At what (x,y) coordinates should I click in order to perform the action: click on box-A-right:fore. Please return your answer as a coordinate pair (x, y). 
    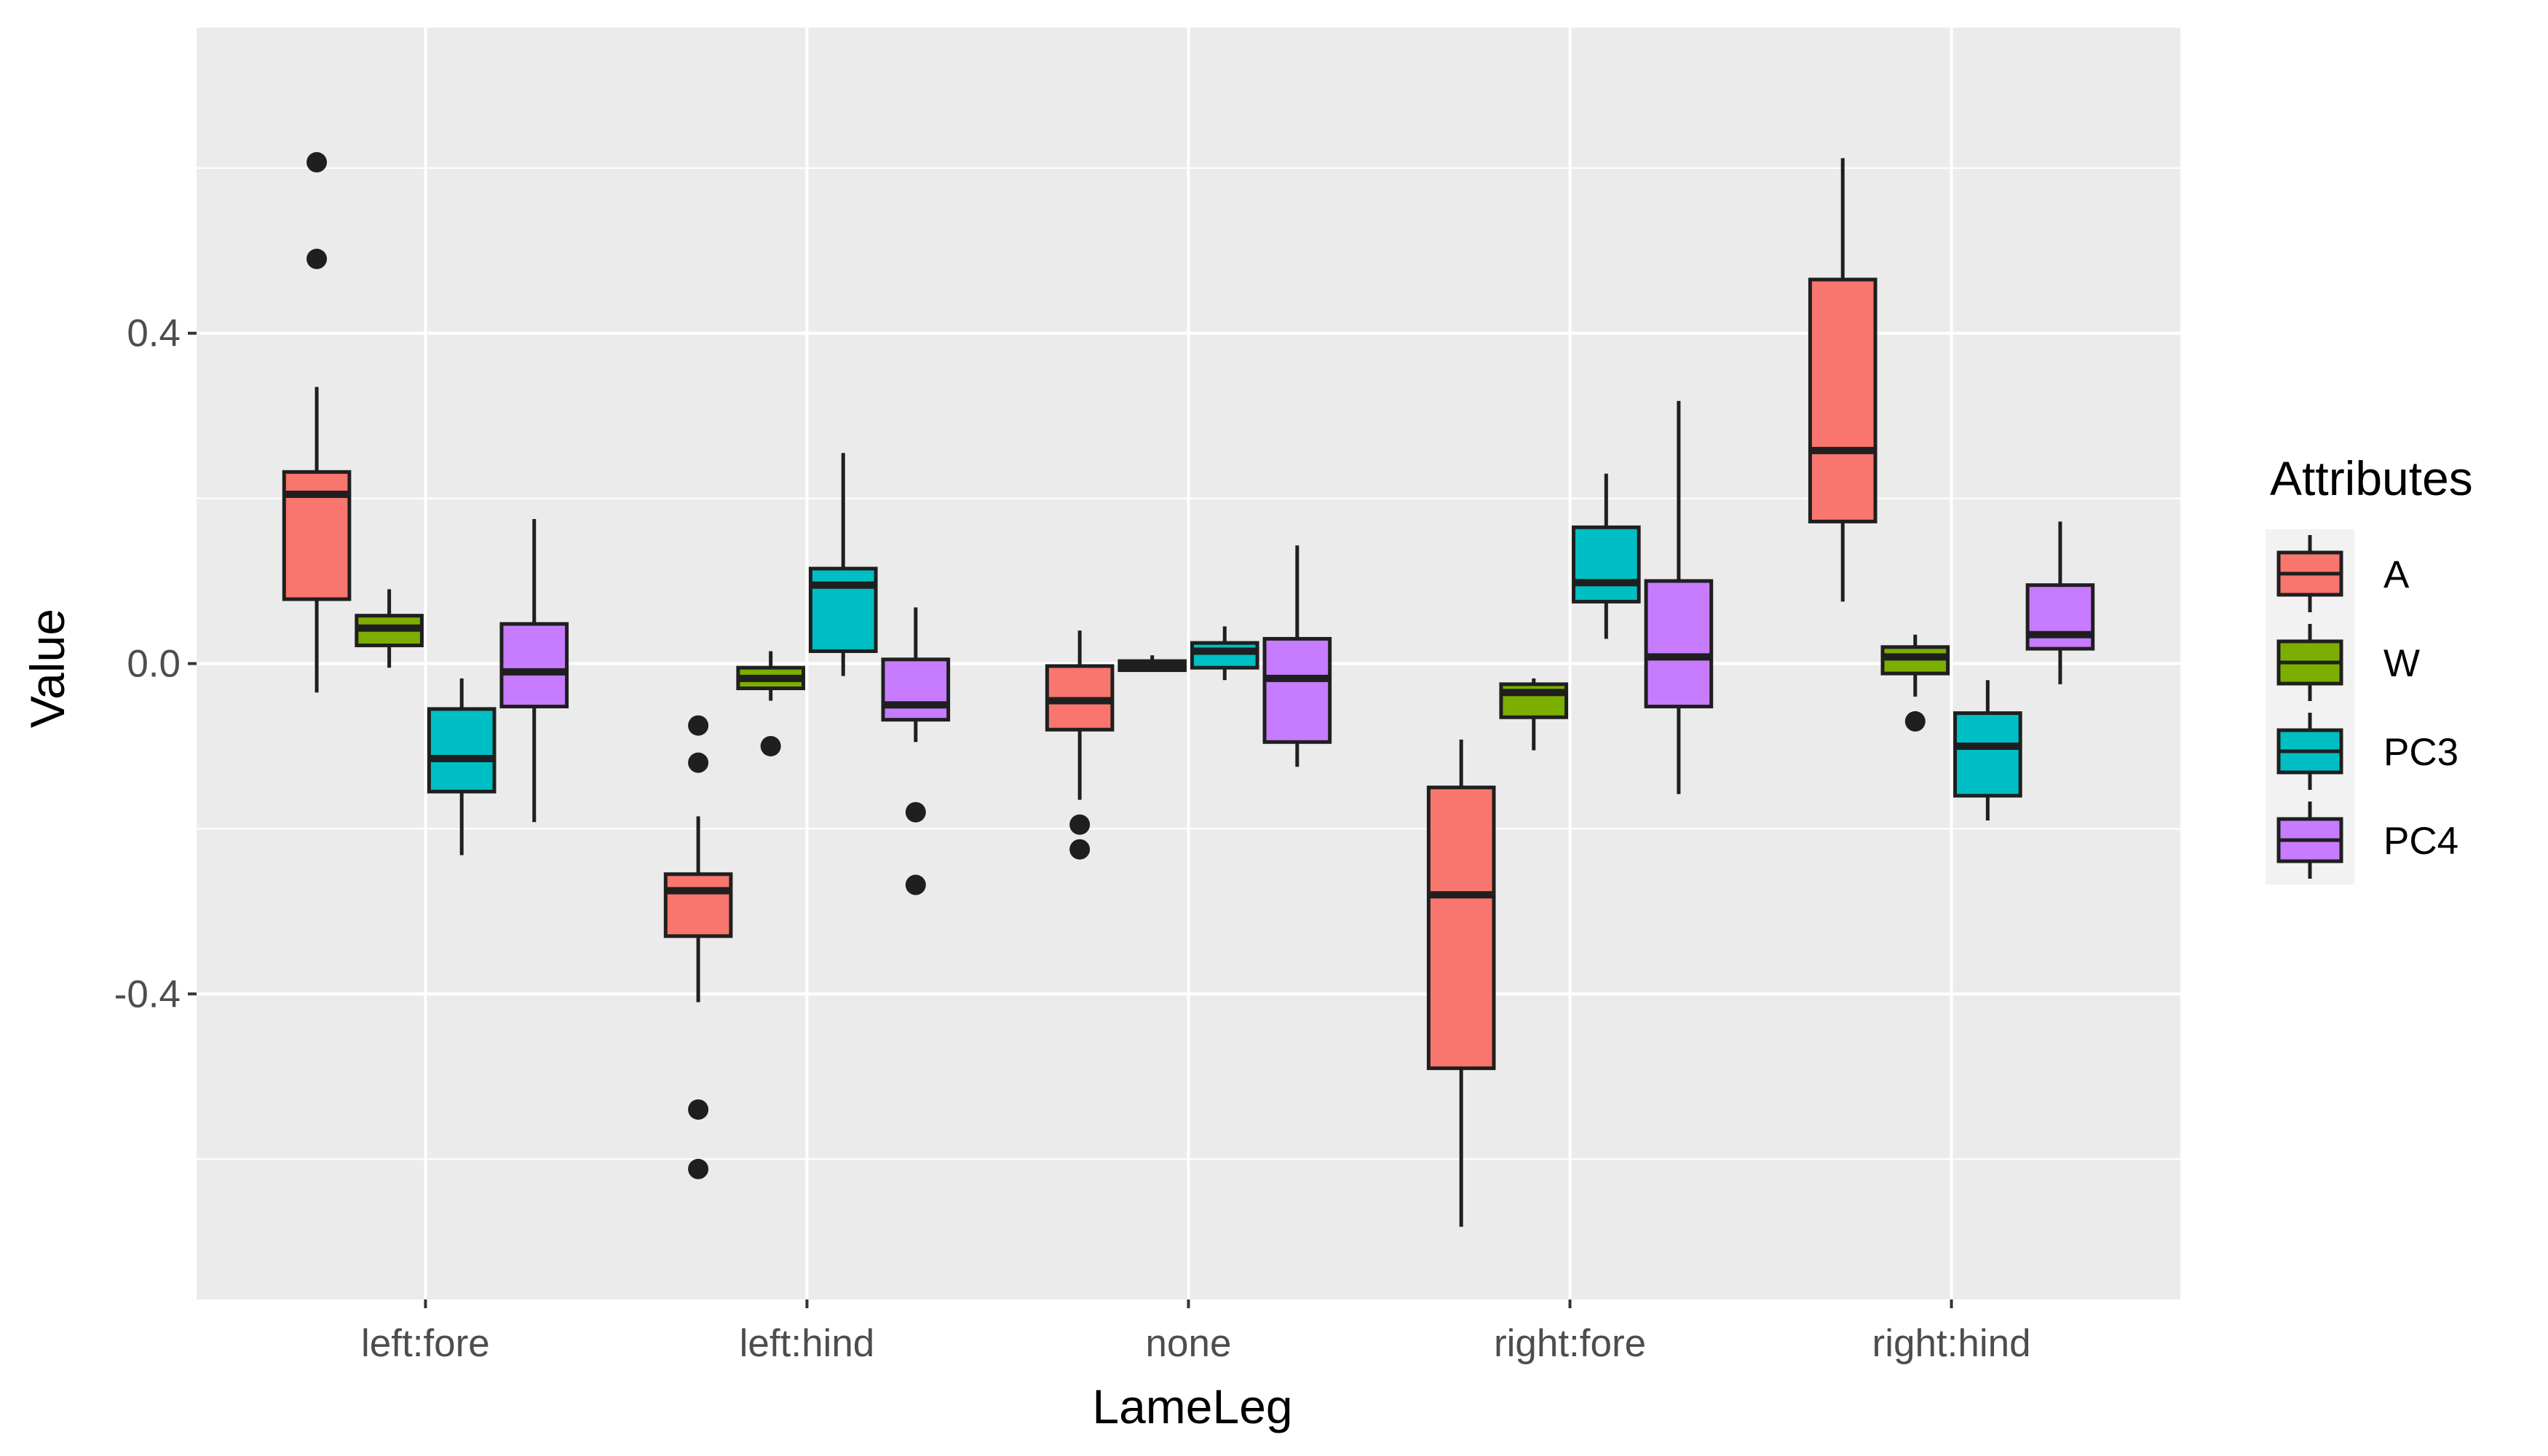
    Looking at the image, I should click on (1461, 983).